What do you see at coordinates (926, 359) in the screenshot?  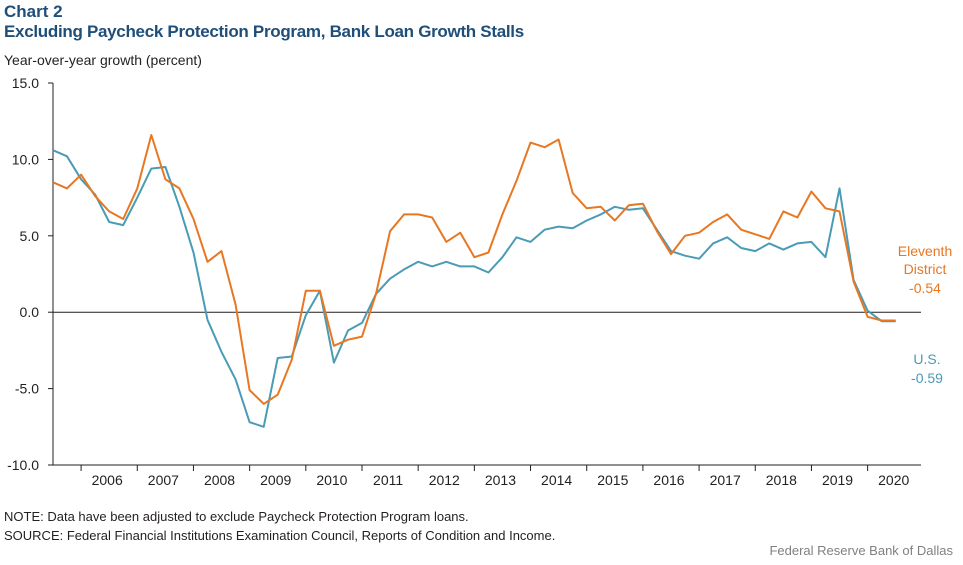 I see `us-label: U.S.` at bounding box center [926, 359].